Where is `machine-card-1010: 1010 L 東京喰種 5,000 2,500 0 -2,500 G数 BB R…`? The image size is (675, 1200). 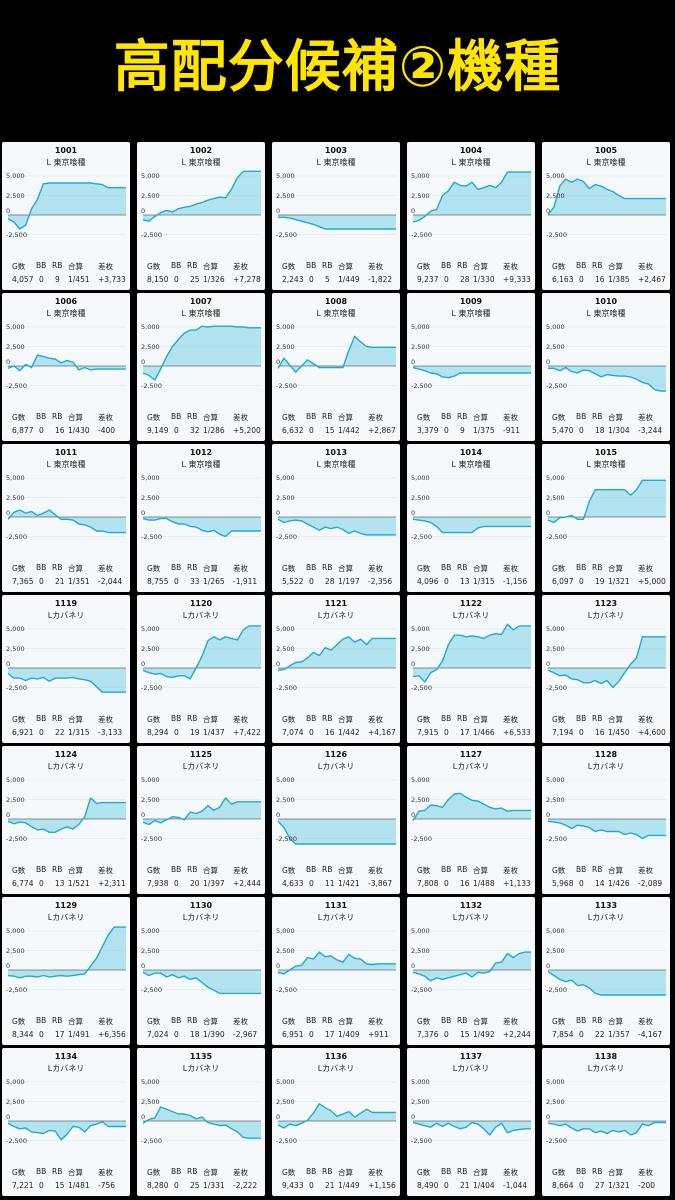
machine-card-1010: 1010 L 東京喰種 5,000 2,500 0 -2,500 G数 BB R… is located at coordinates (606, 367).